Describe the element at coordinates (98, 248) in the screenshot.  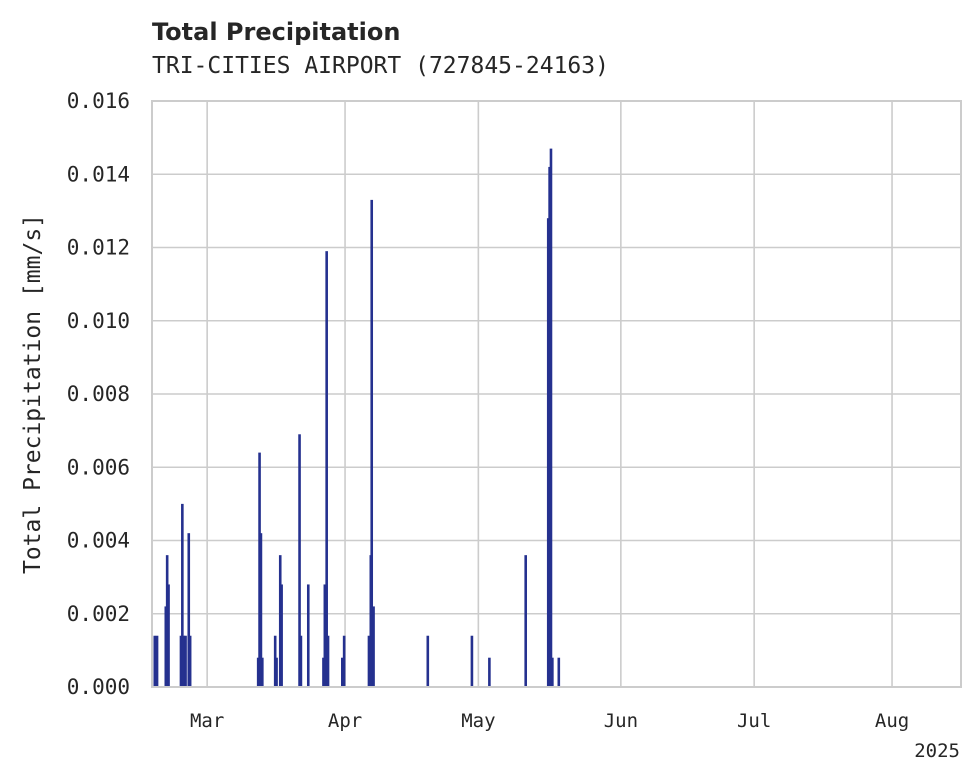
I see `y-tick-label: 0.012` at that location.